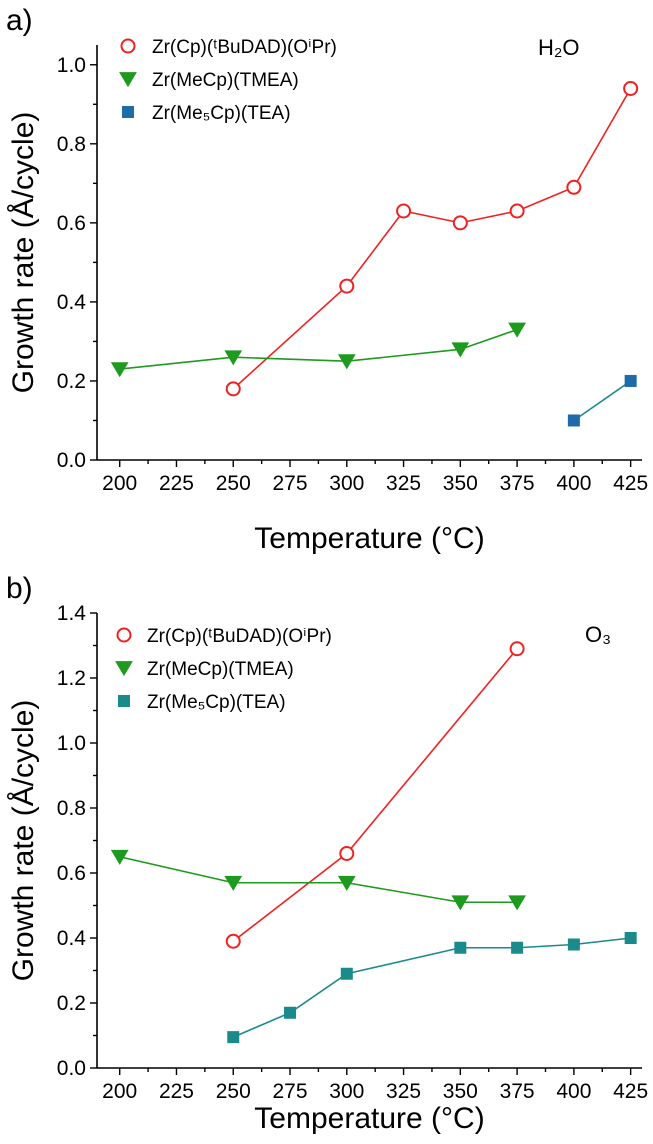 Image resolution: width=653 pixels, height=1144 pixels. Describe the element at coordinates (559, 47) in the screenshot. I see `reactant-annotation: H₂O` at that location.